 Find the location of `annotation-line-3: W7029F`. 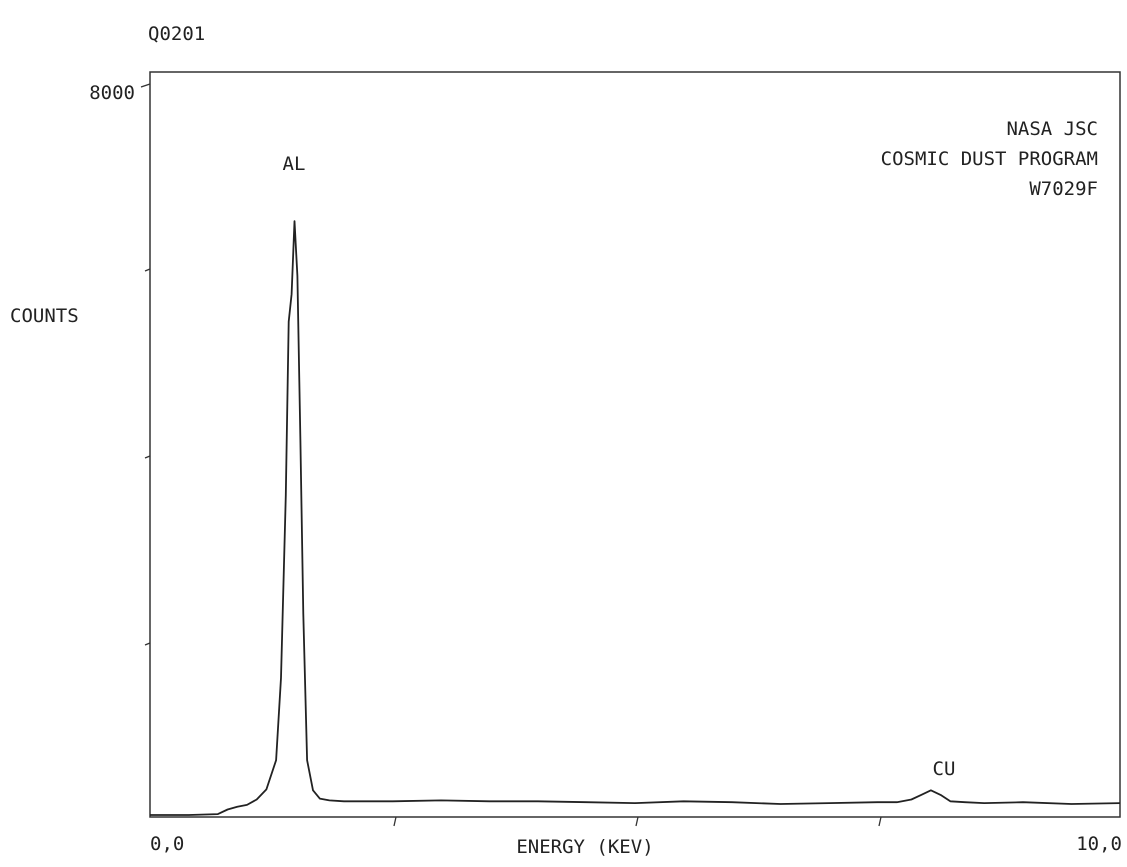

annotation-line-3: W7029F is located at coordinates (1063, 189).